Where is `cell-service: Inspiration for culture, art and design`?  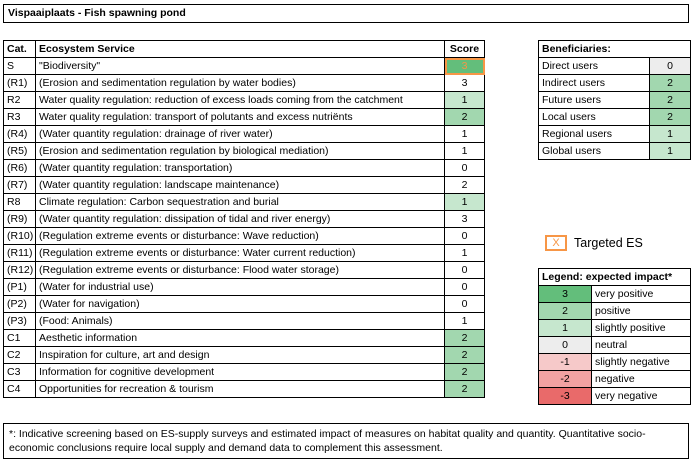
cell-service: Inspiration for culture, art and design is located at coordinates (240, 355).